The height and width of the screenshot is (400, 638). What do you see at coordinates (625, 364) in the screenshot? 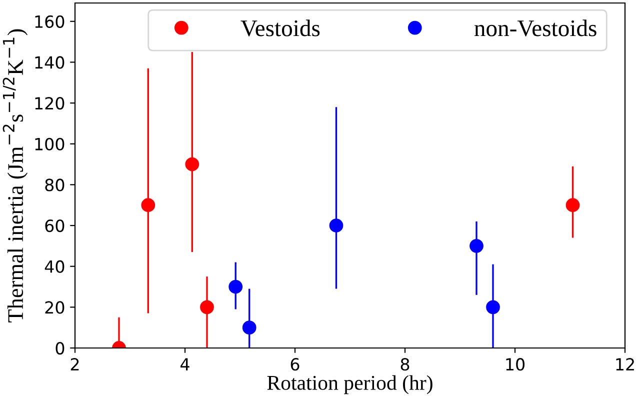
I see `x-tick-label: 12` at bounding box center [625, 364].